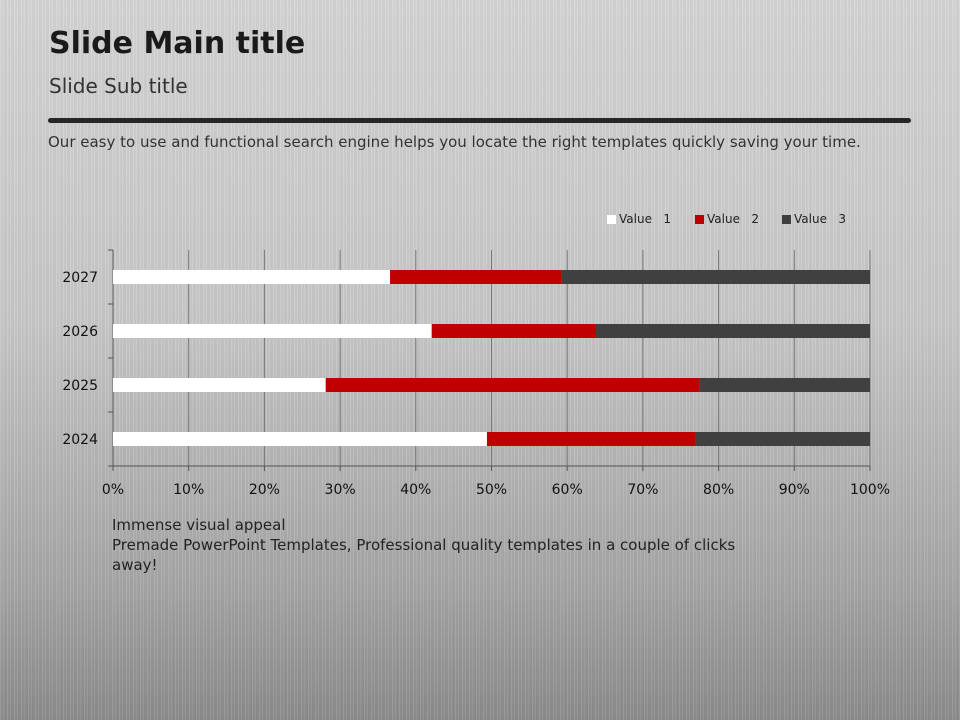 The width and height of the screenshot is (960, 720). I want to click on x-tick-label: 80%, so click(718, 490).